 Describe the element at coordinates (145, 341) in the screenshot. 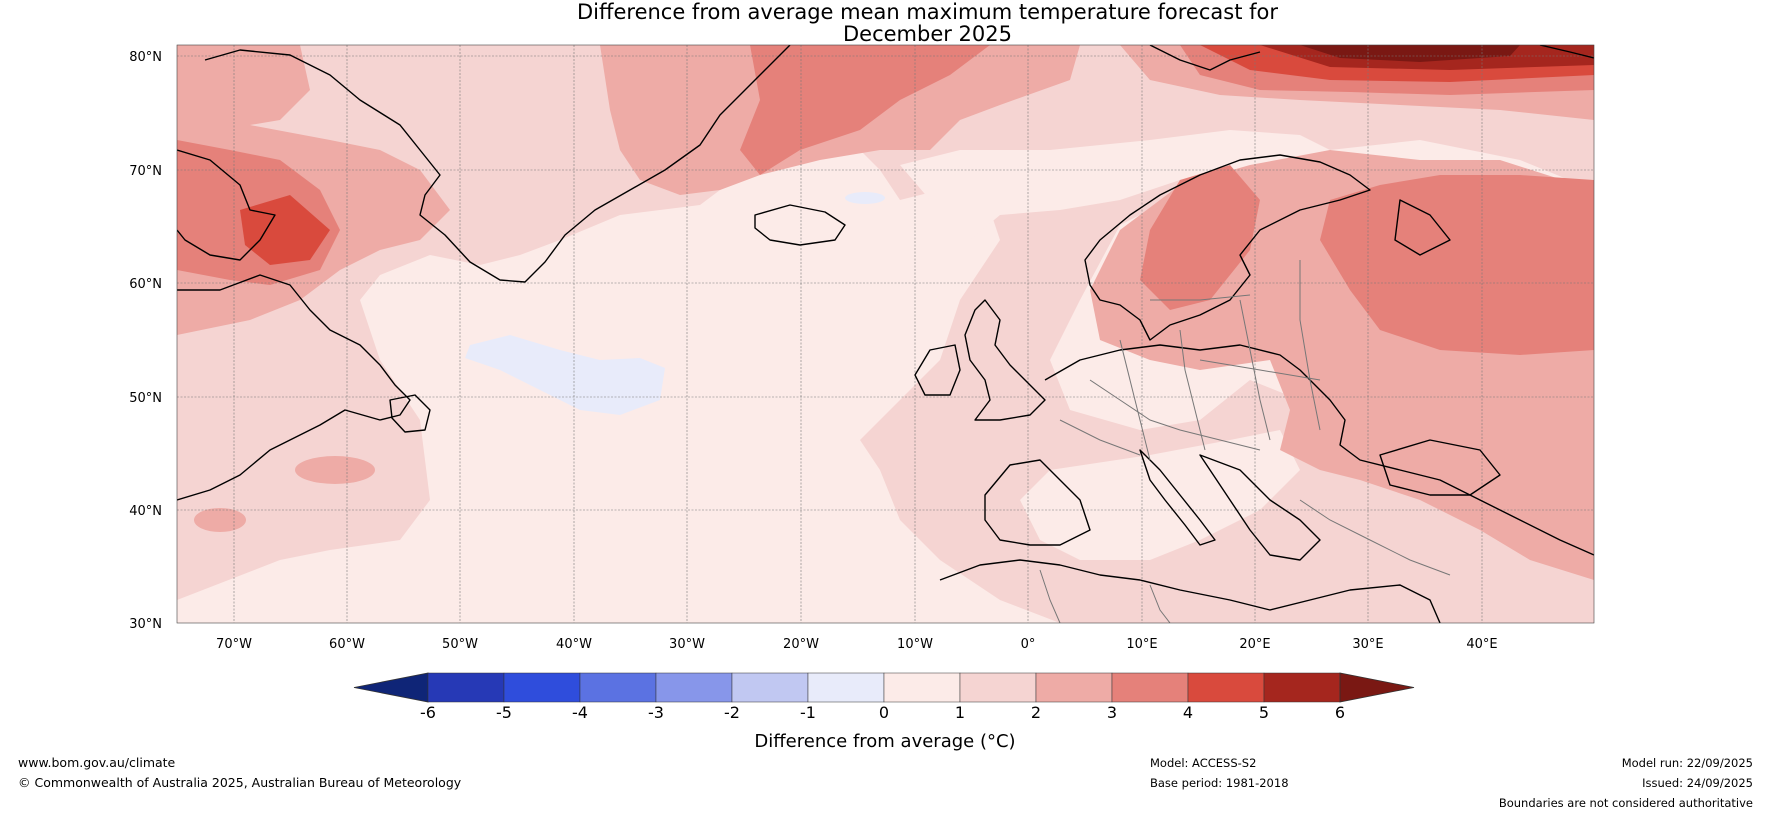

I see `latitude-labels: 80°N 70°N 60°N 50°N 40°N 30°N` at that location.